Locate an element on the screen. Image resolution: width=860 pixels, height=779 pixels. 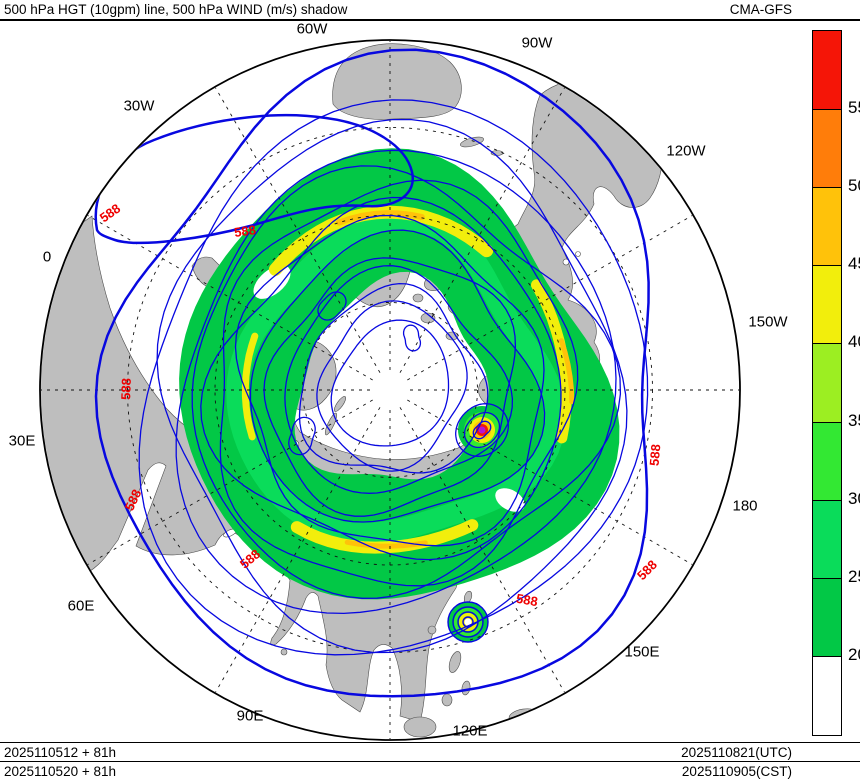
colorbar-tick-label: 30 is located at coordinates (854, 498).